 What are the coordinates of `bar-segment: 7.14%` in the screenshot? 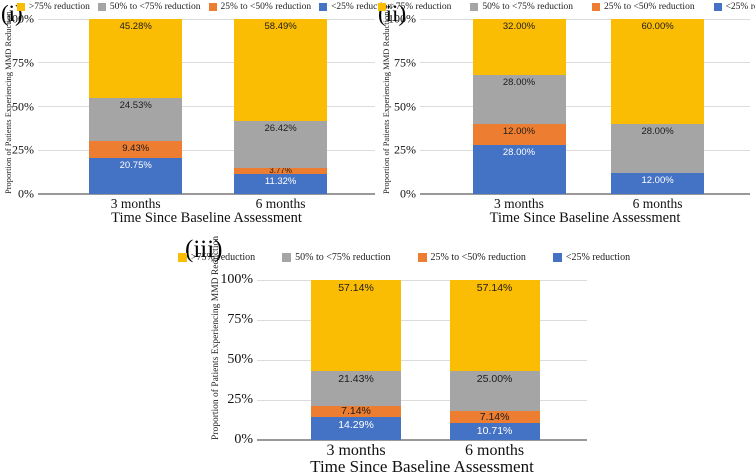 It's located at (356, 411).